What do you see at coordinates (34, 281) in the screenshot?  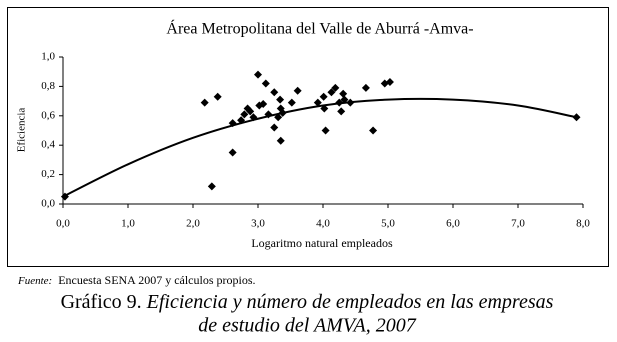 I see `source-label: Fuente:` at bounding box center [34, 281].